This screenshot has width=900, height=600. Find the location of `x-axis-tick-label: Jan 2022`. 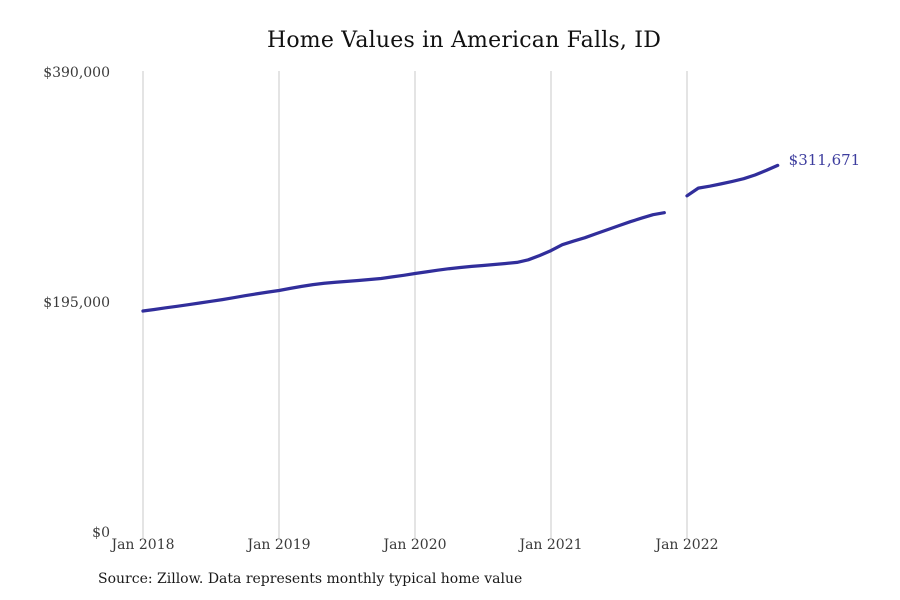

x-axis-tick-label: Jan 2022 is located at coordinates (687, 545).